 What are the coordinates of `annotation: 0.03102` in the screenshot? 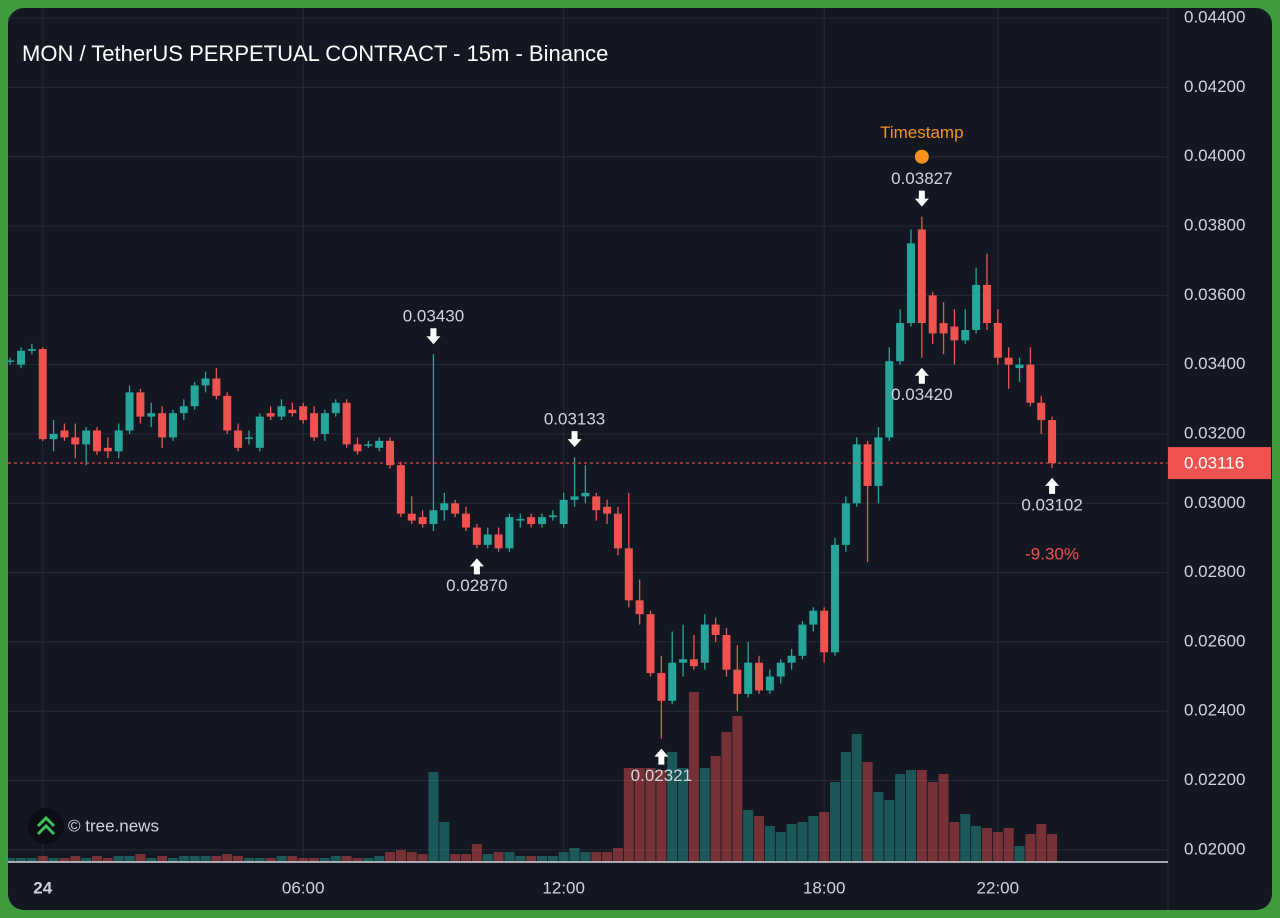 It's located at (1052, 495).